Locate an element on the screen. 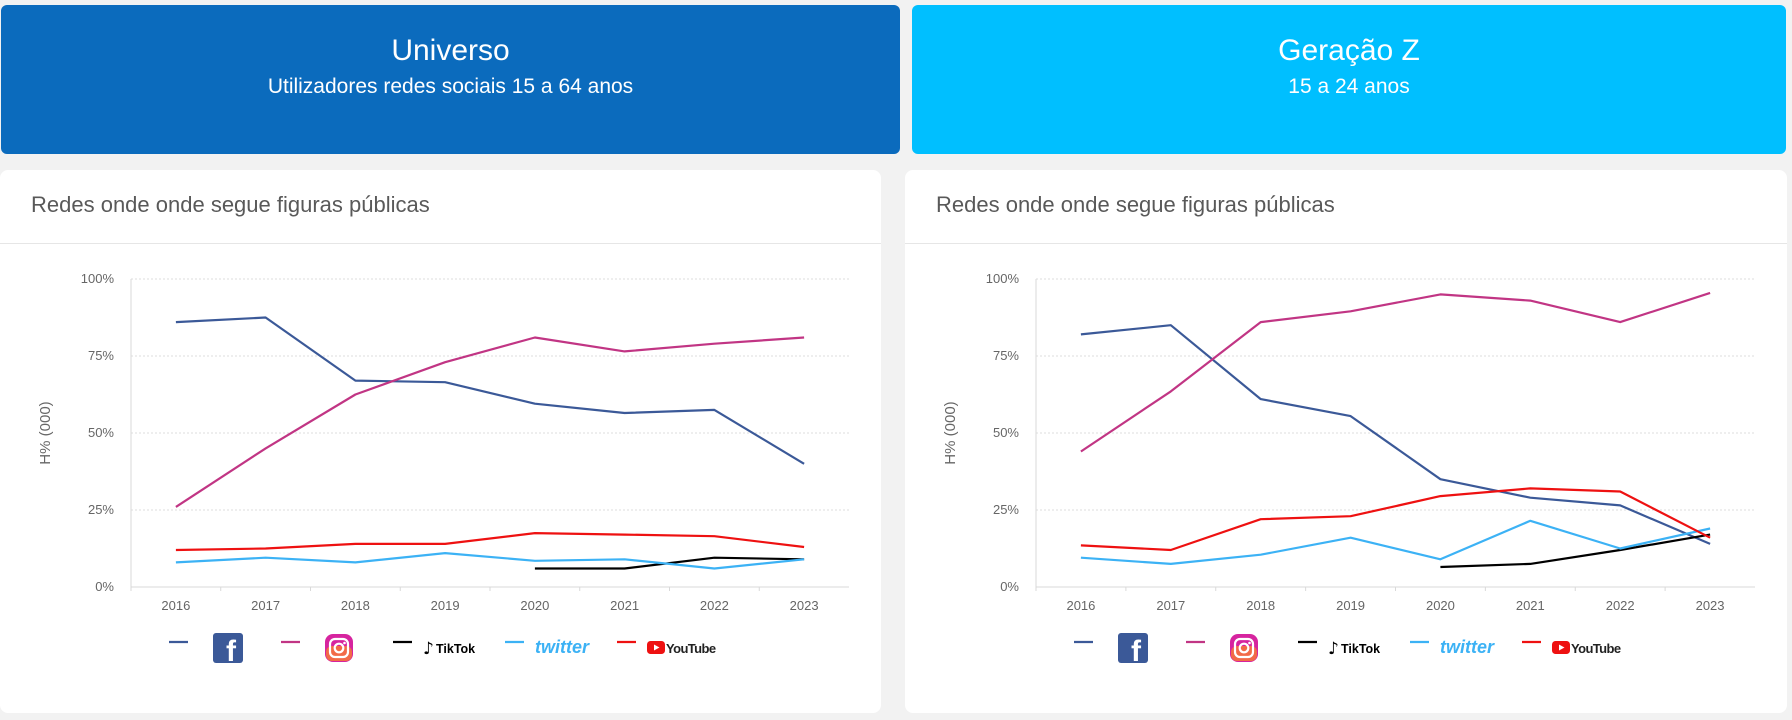 This screenshot has width=1792, height=720. banner-subtitle: 15 a 24 anos is located at coordinates (1349, 86).